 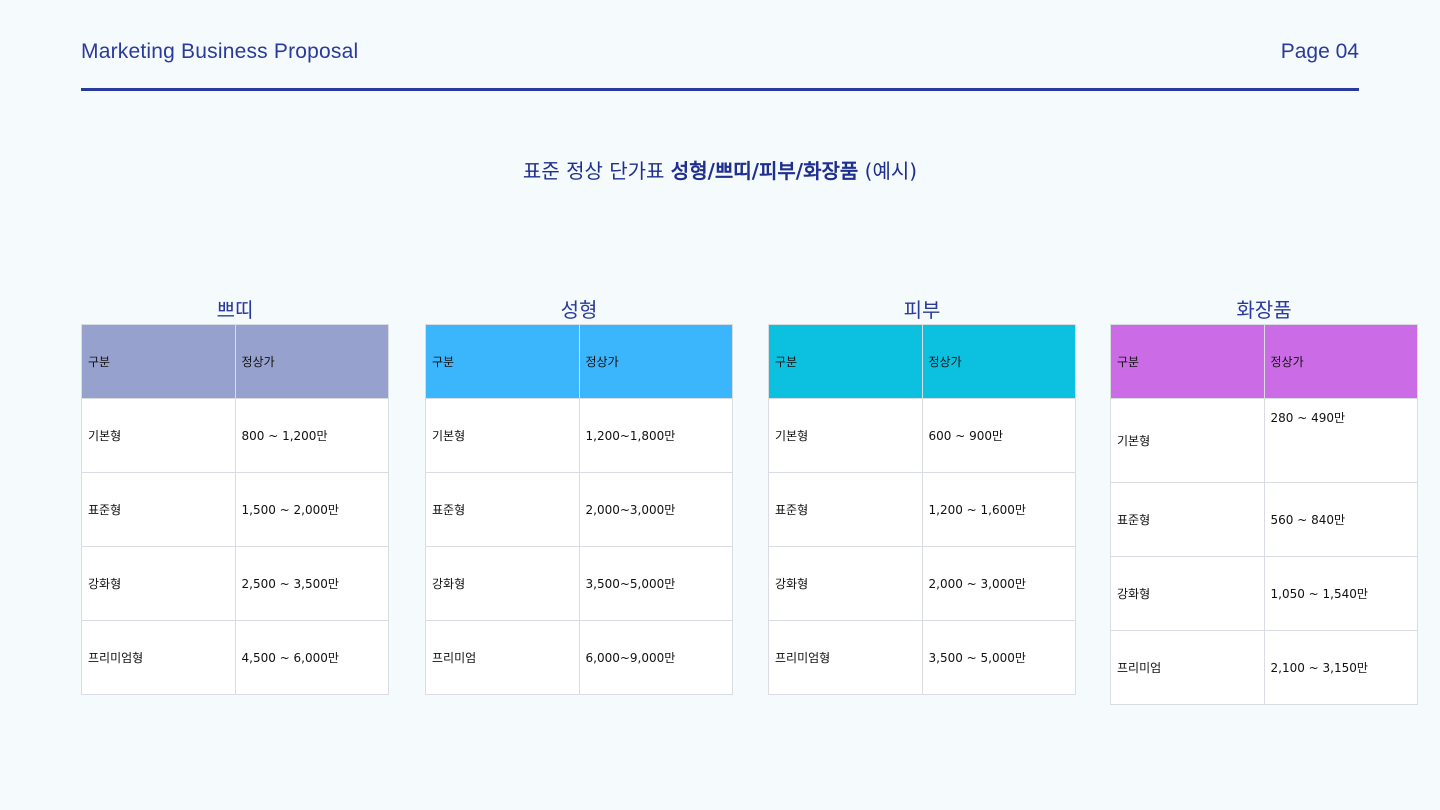 I want to click on table-row: 기본형 600 ~ 900만, so click(x=922, y=435).